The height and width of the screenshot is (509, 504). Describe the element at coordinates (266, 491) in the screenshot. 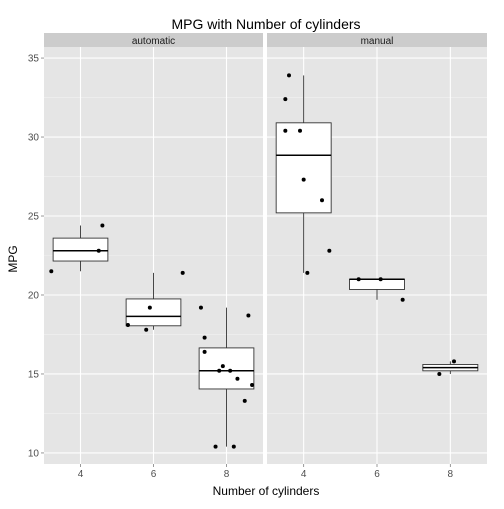

I see `x-axis-title: Number of cylinders` at that location.